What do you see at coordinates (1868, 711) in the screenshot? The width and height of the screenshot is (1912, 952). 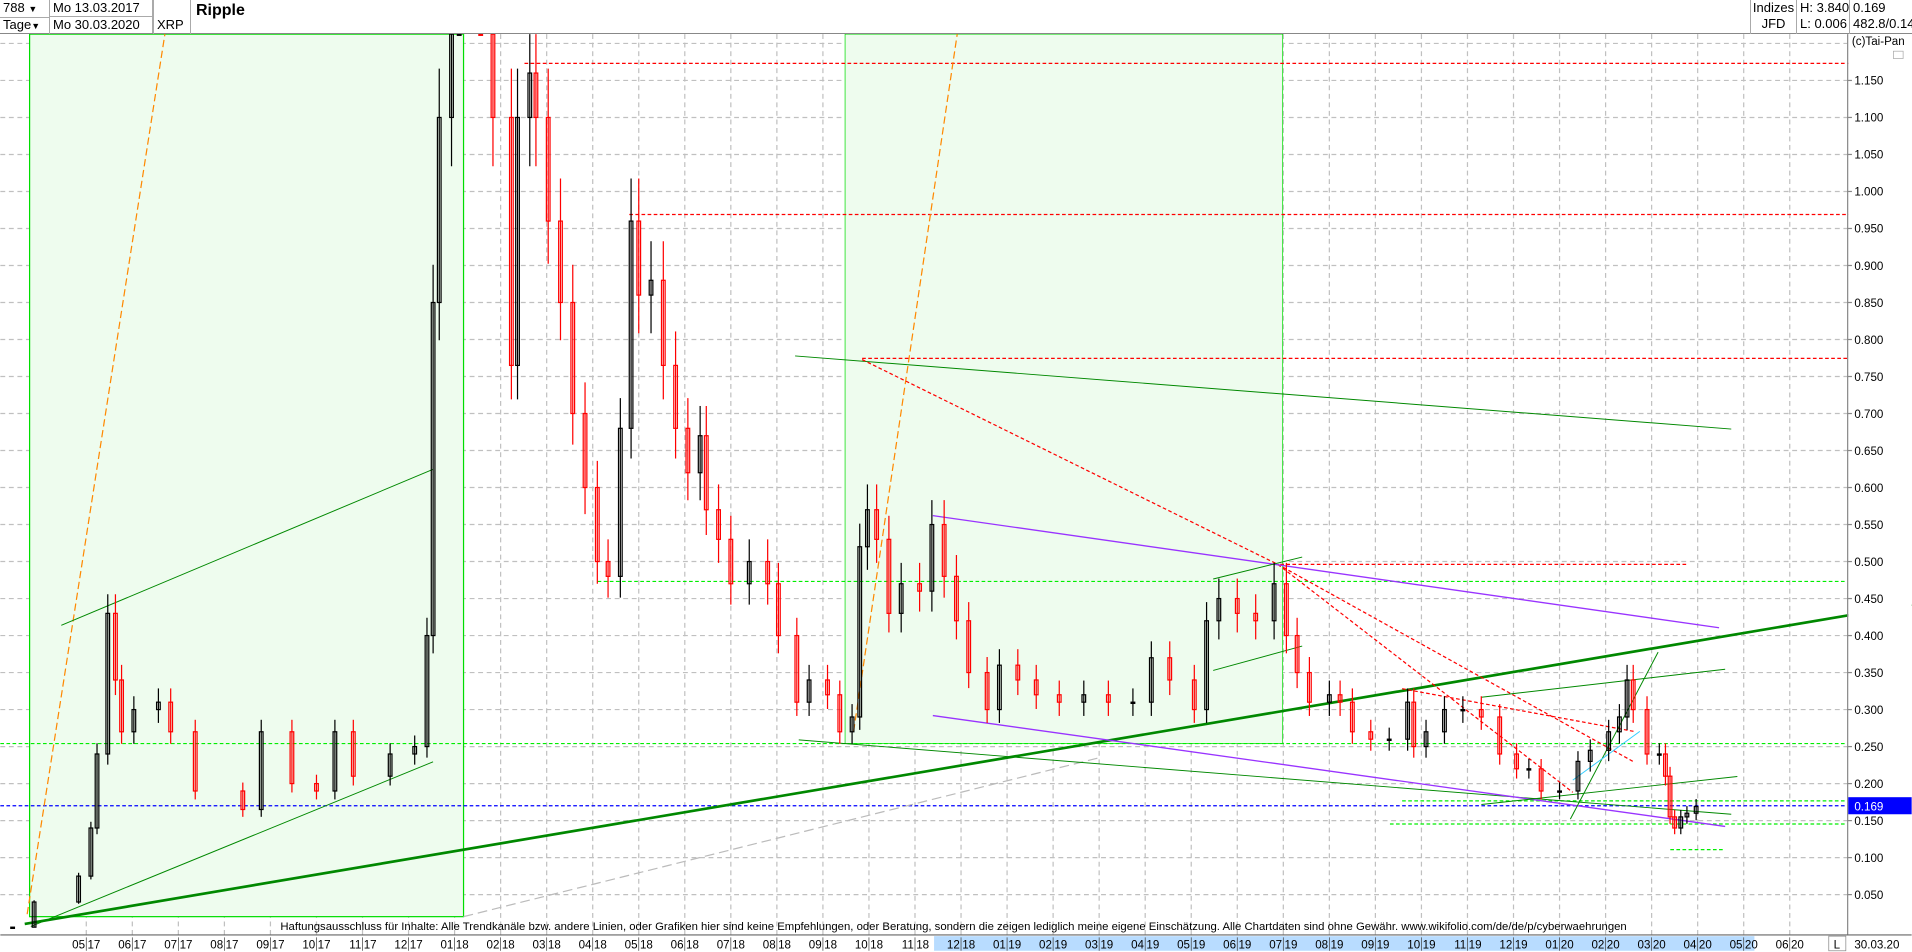 I see `y-tick-label: 0.300` at bounding box center [1868, 711].